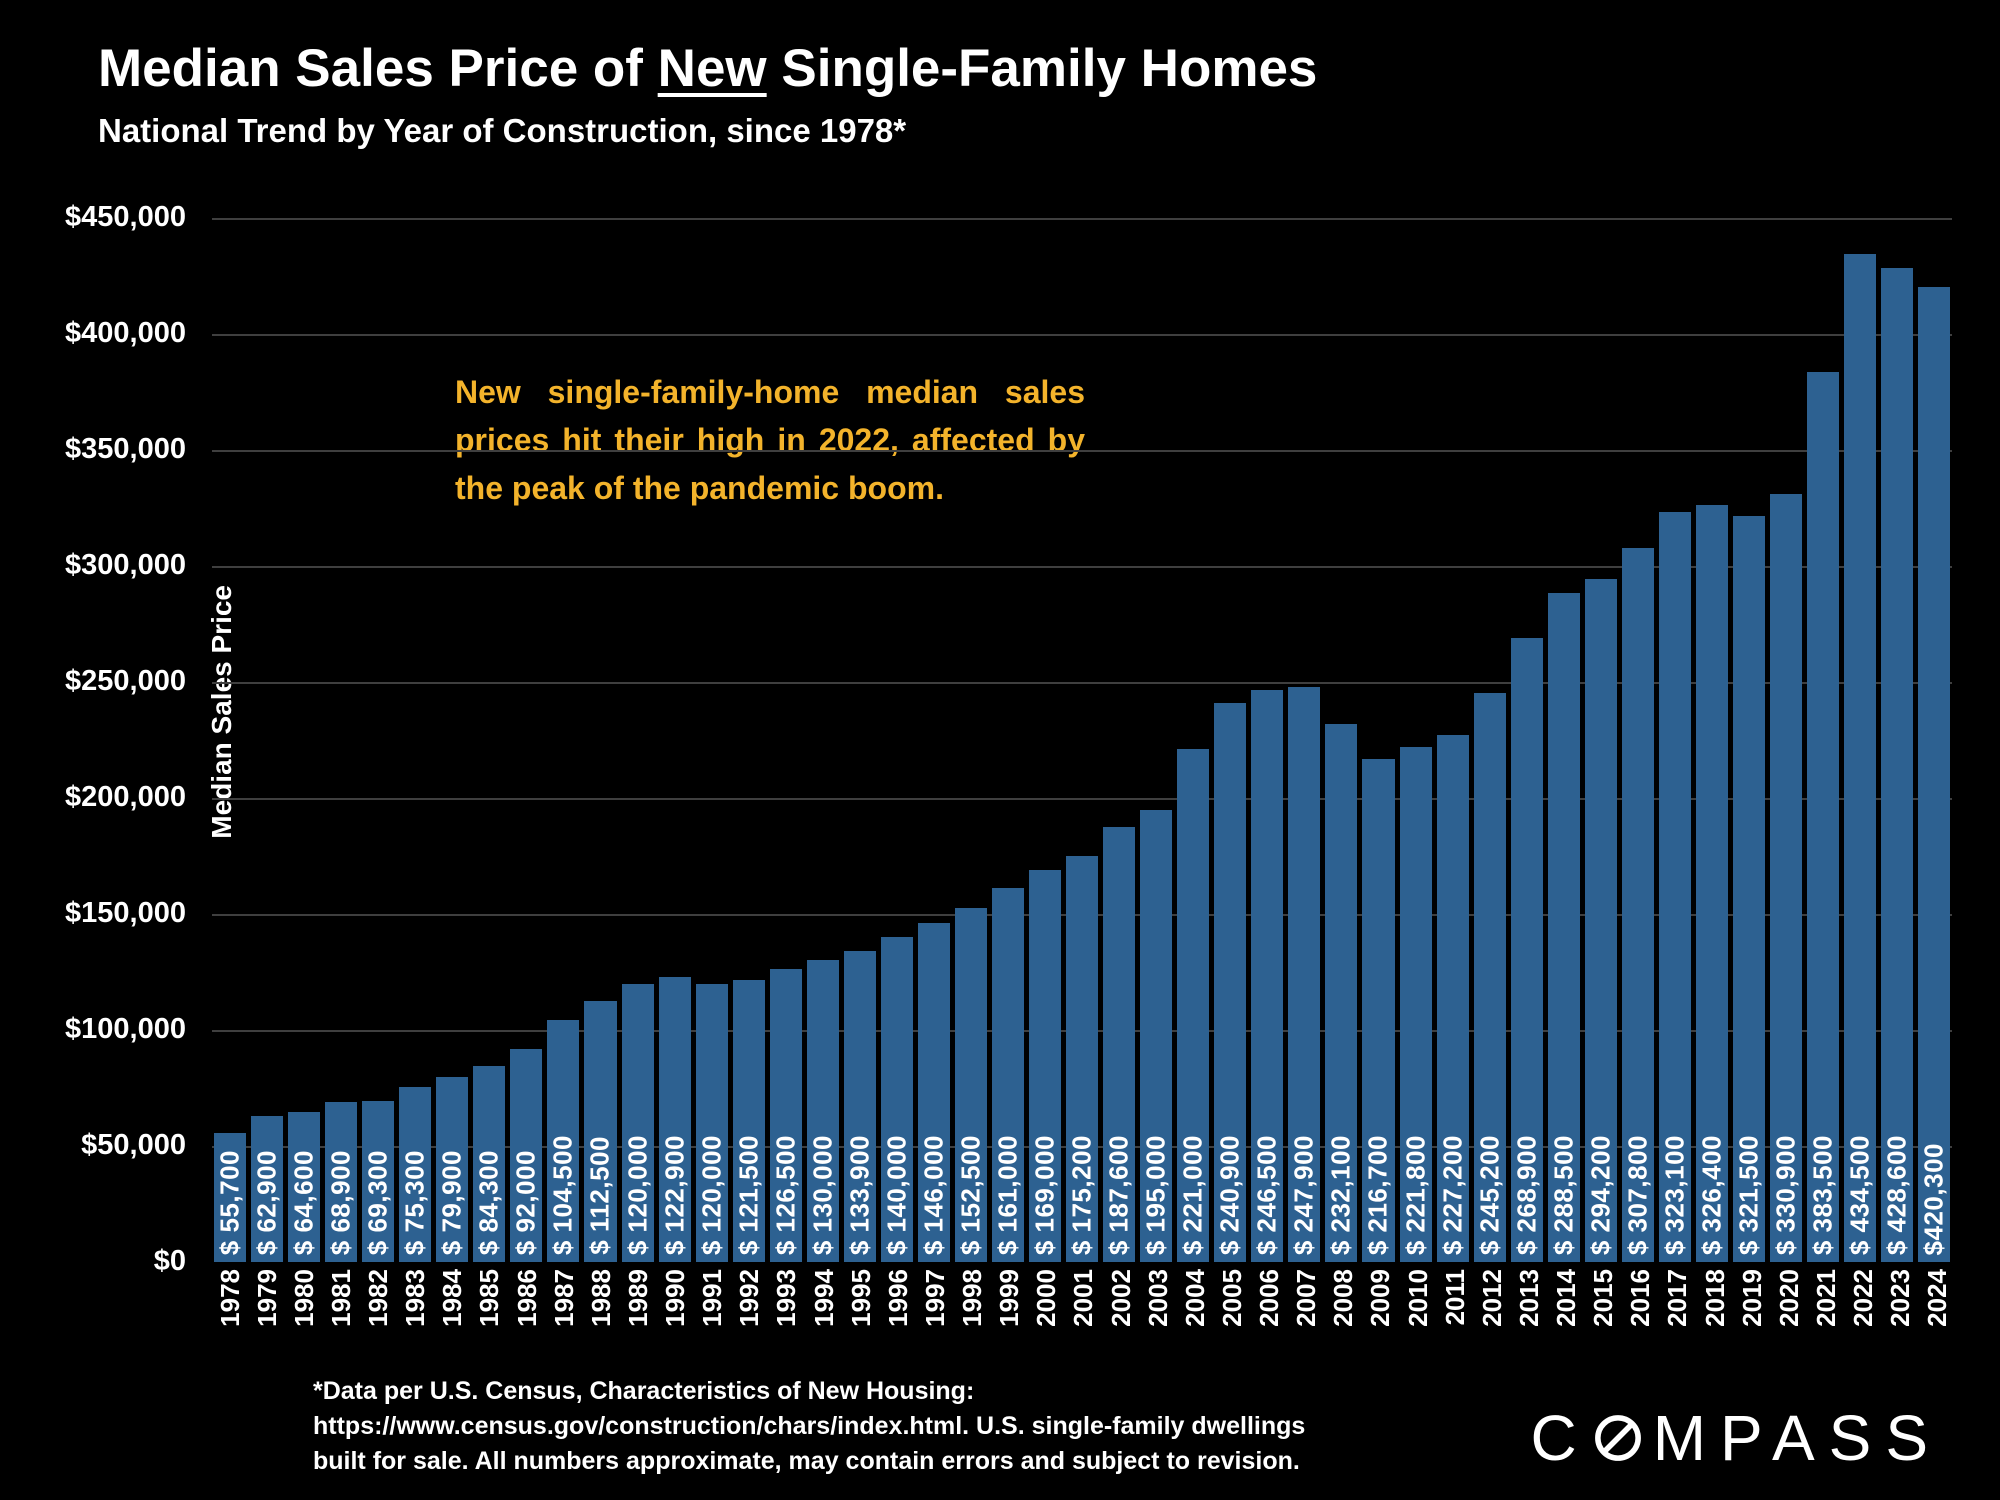 The width and height of the screenshot is (2000, 1500). I want to click on x-tick: 2012, so click(1492, 1305).